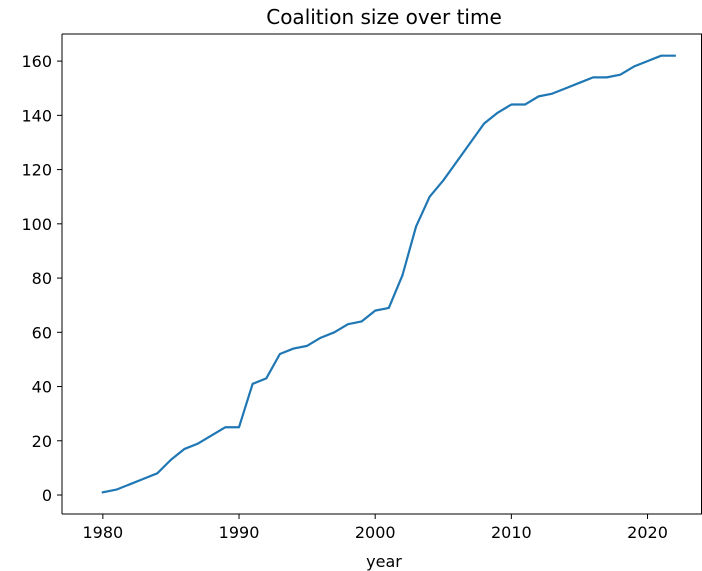 Image resolution: width=702 pixels, height=571 pixels. What do you see at coordinates (42, 441) in the screenshot?
I see `y-tick-label: 20` at bounding box center [42, 441].